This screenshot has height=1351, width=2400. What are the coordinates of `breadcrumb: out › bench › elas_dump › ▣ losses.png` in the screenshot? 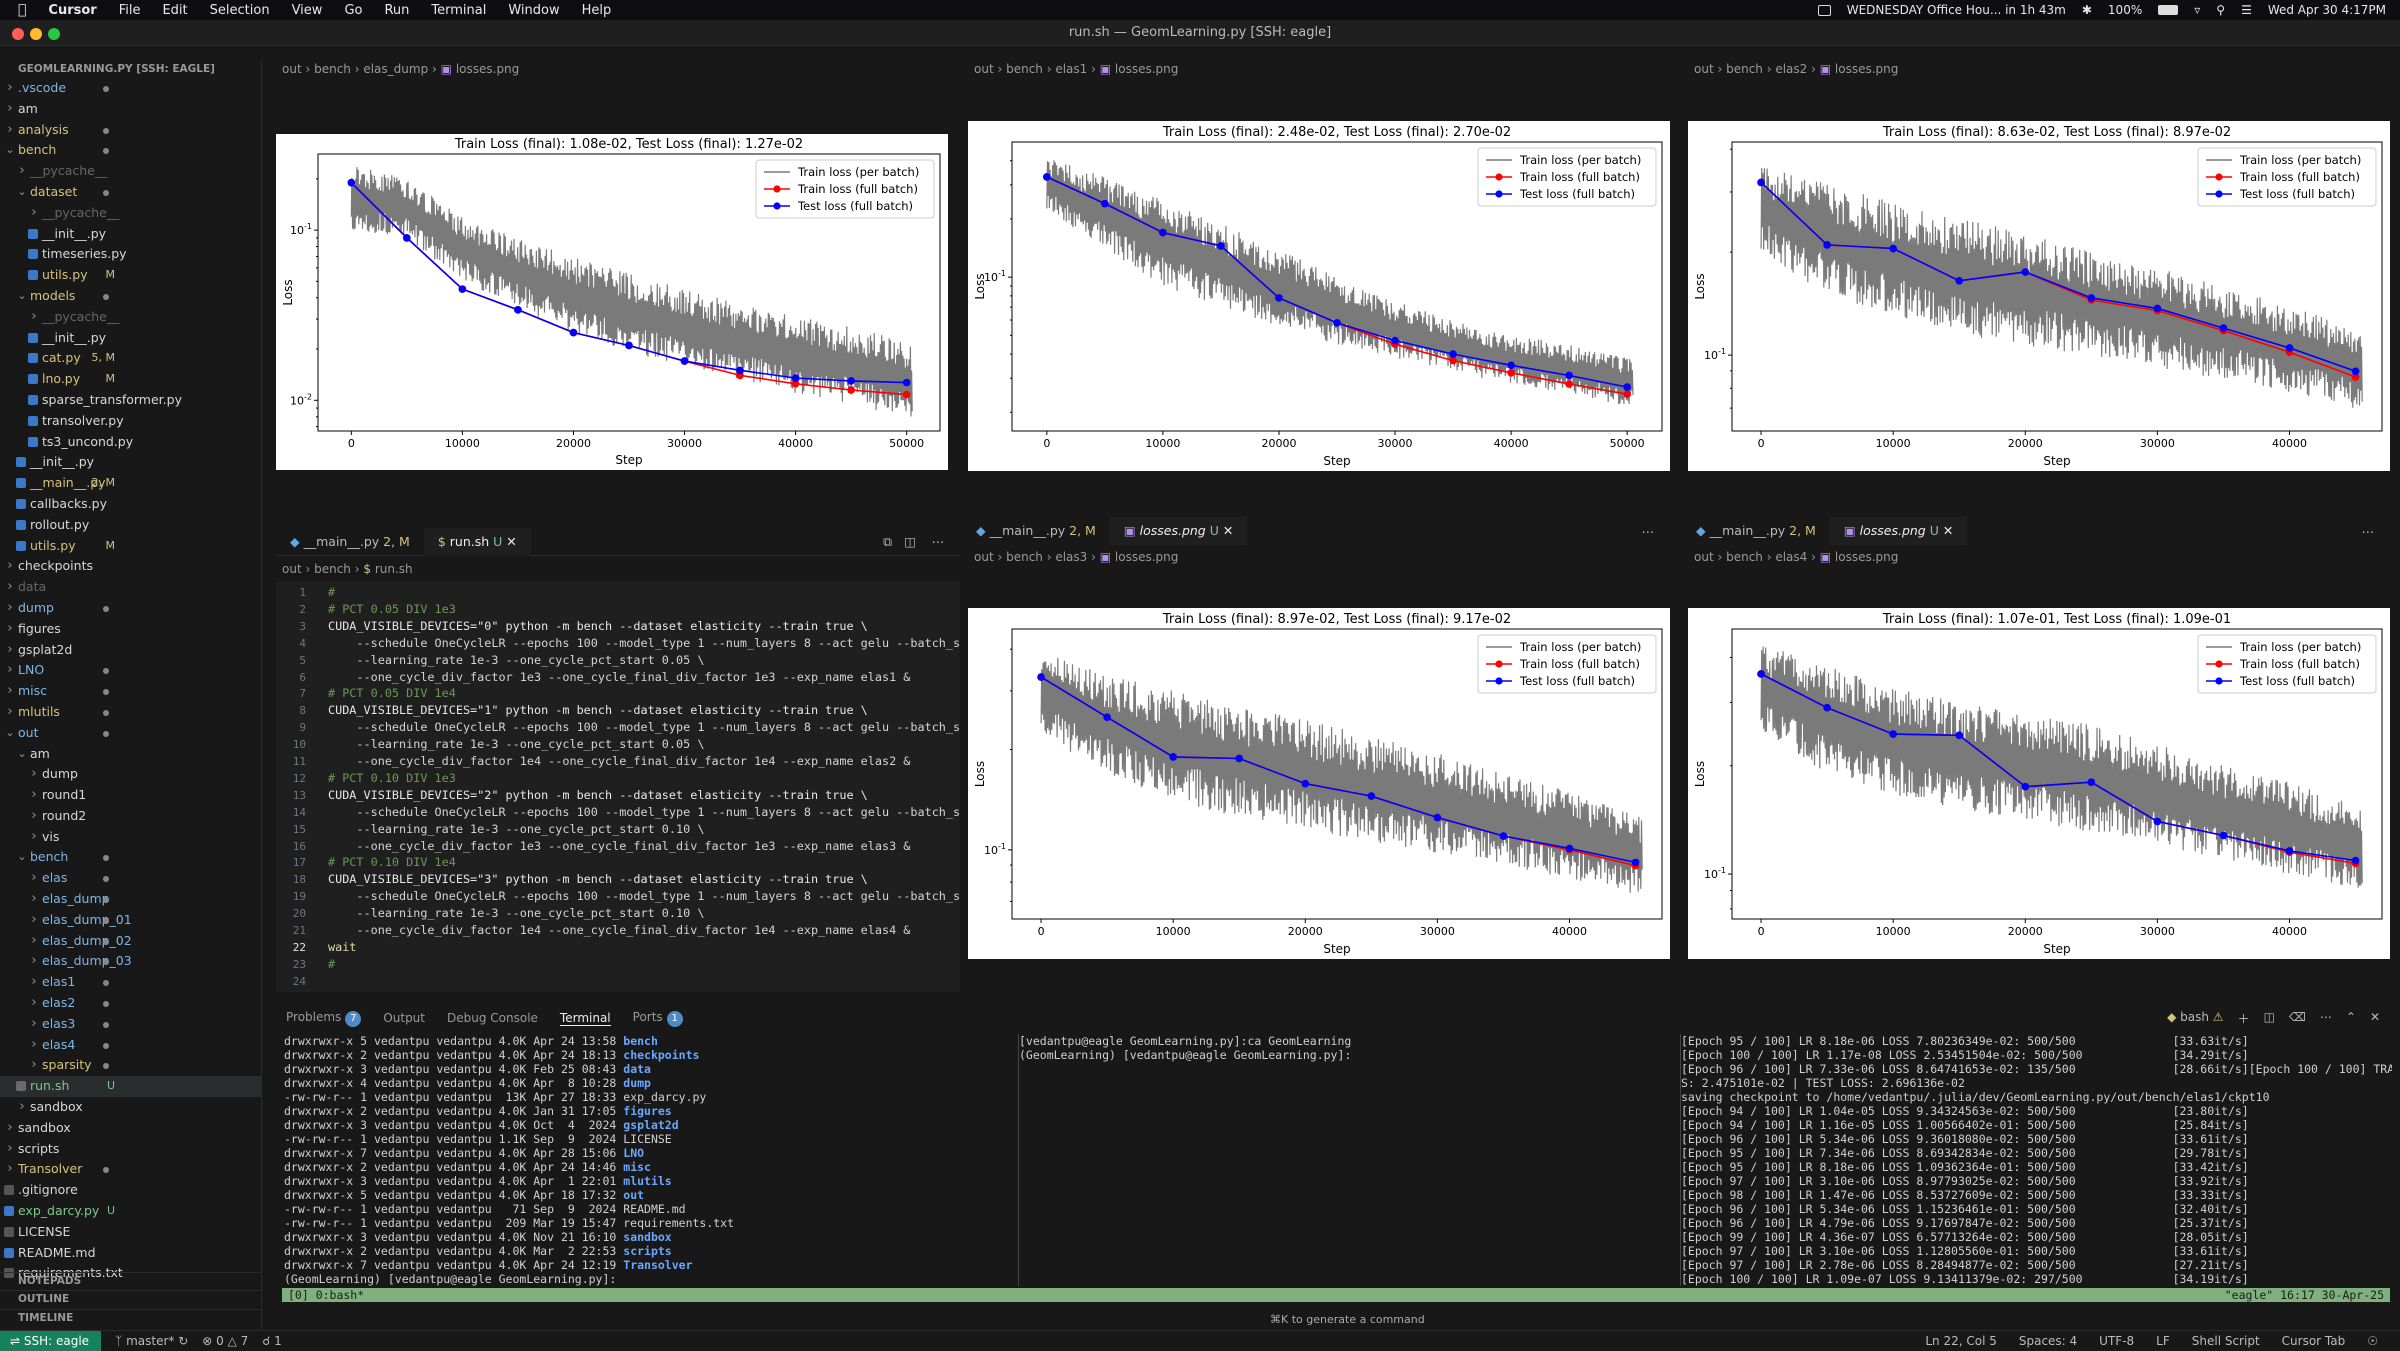 It's located at (401, 69).